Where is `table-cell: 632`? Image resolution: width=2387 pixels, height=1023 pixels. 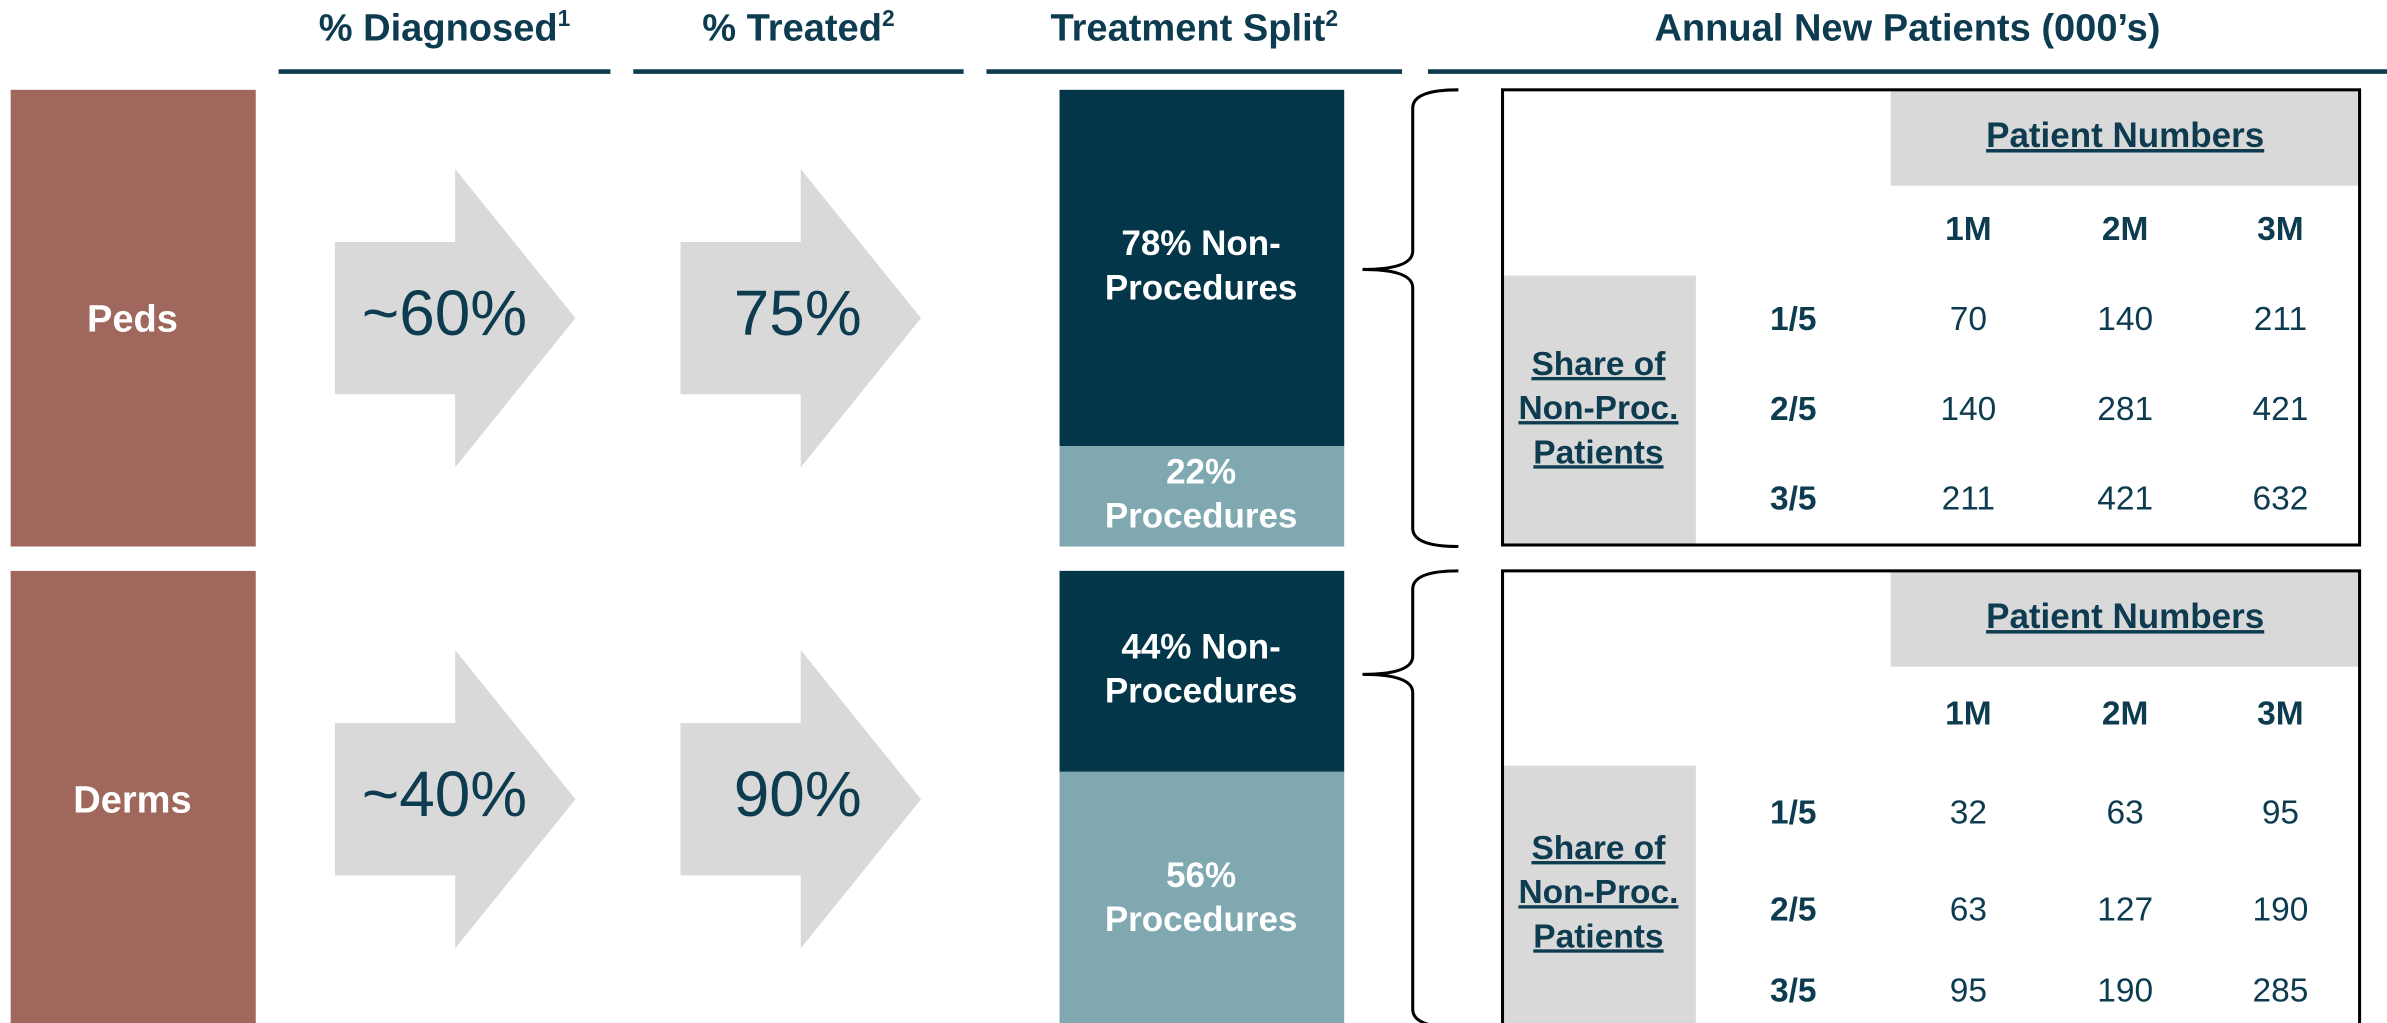
table-cell: 632 is located at coordinates (2281, 499).